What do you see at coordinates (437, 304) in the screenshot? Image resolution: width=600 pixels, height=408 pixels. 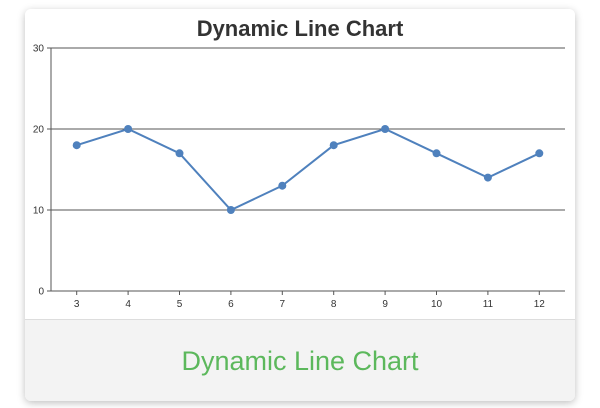 I see `x-tick-label: 10` at bounding box center [437, 304].